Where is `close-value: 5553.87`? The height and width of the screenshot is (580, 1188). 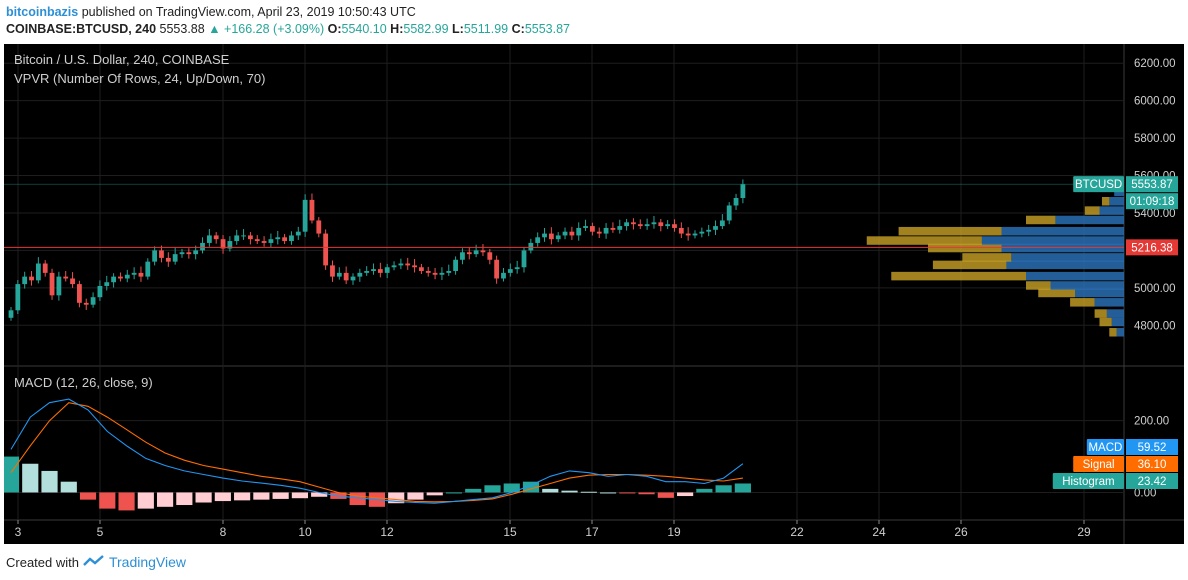 close-value: 5553.87 is located at coordinates (547, 29).